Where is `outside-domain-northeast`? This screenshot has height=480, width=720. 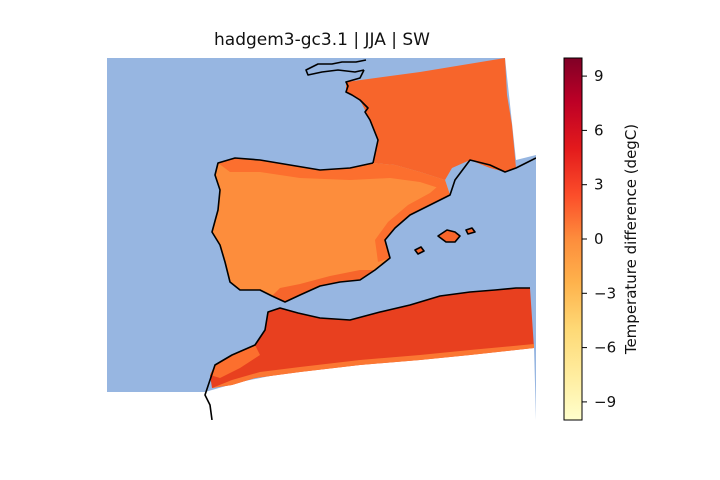 outside-domain-northeast is located at coordinates (453, 109).